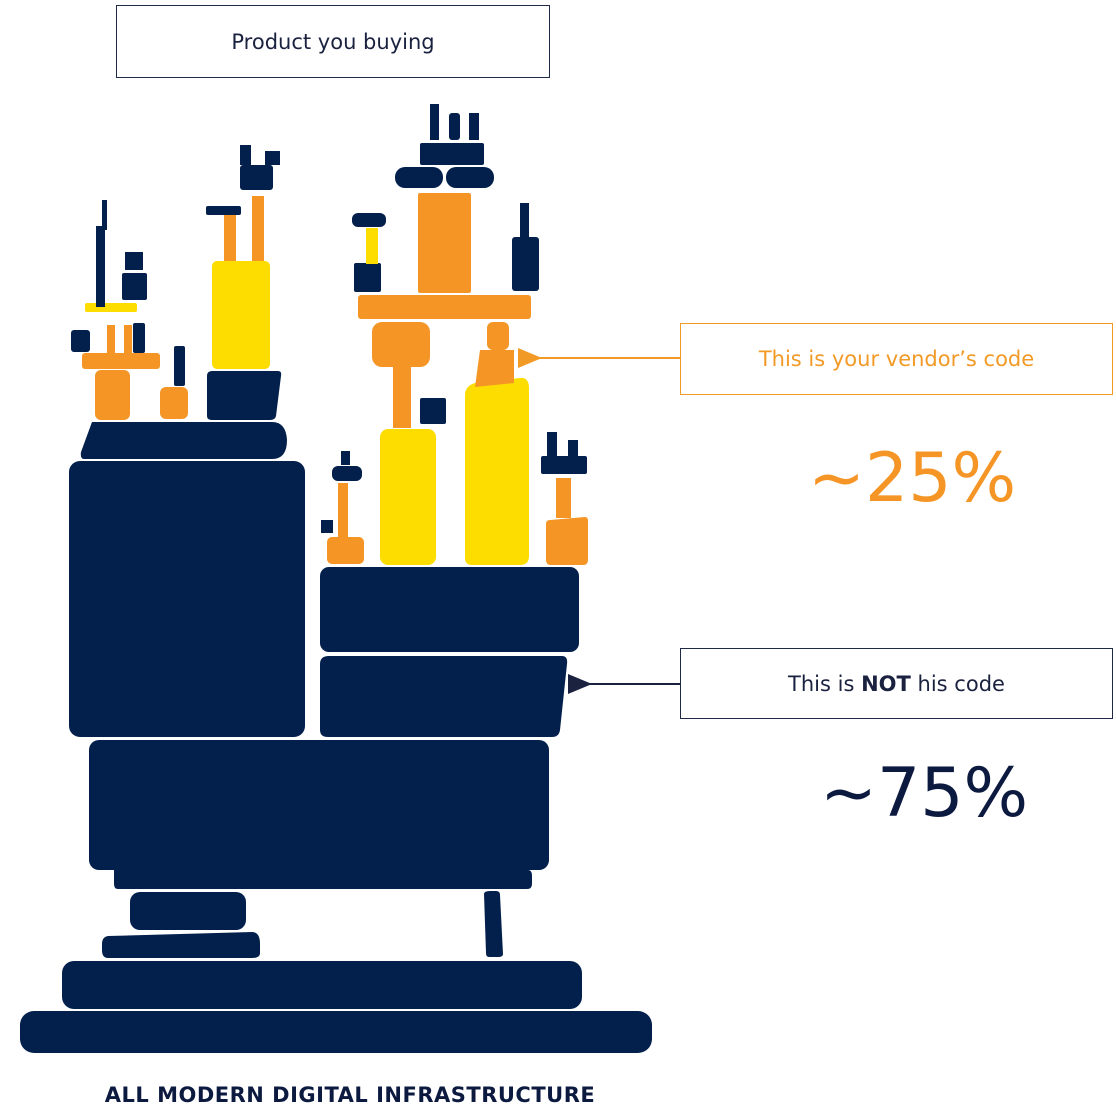 This screenshot has height=1111, width=1116. I want to click on wide-slab, so click(319, 805).